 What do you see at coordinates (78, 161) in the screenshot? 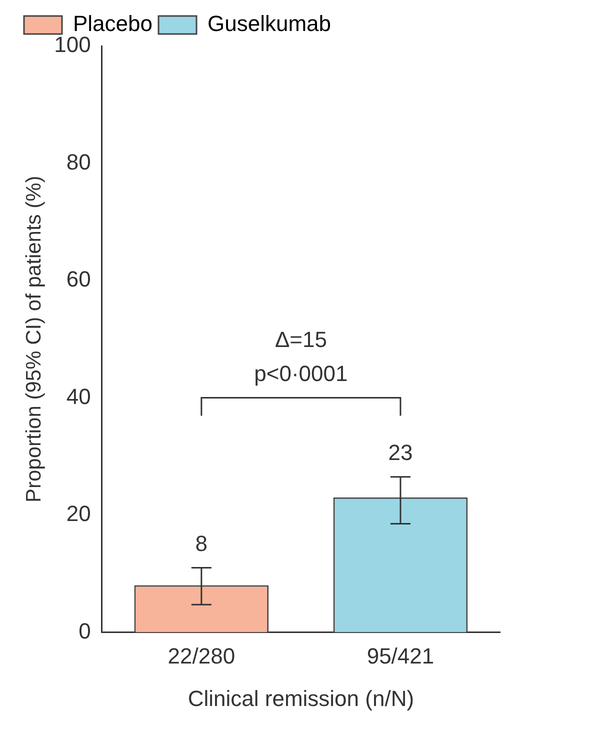
I see `y-tick-label: 80` at bounding box center [78, 161].